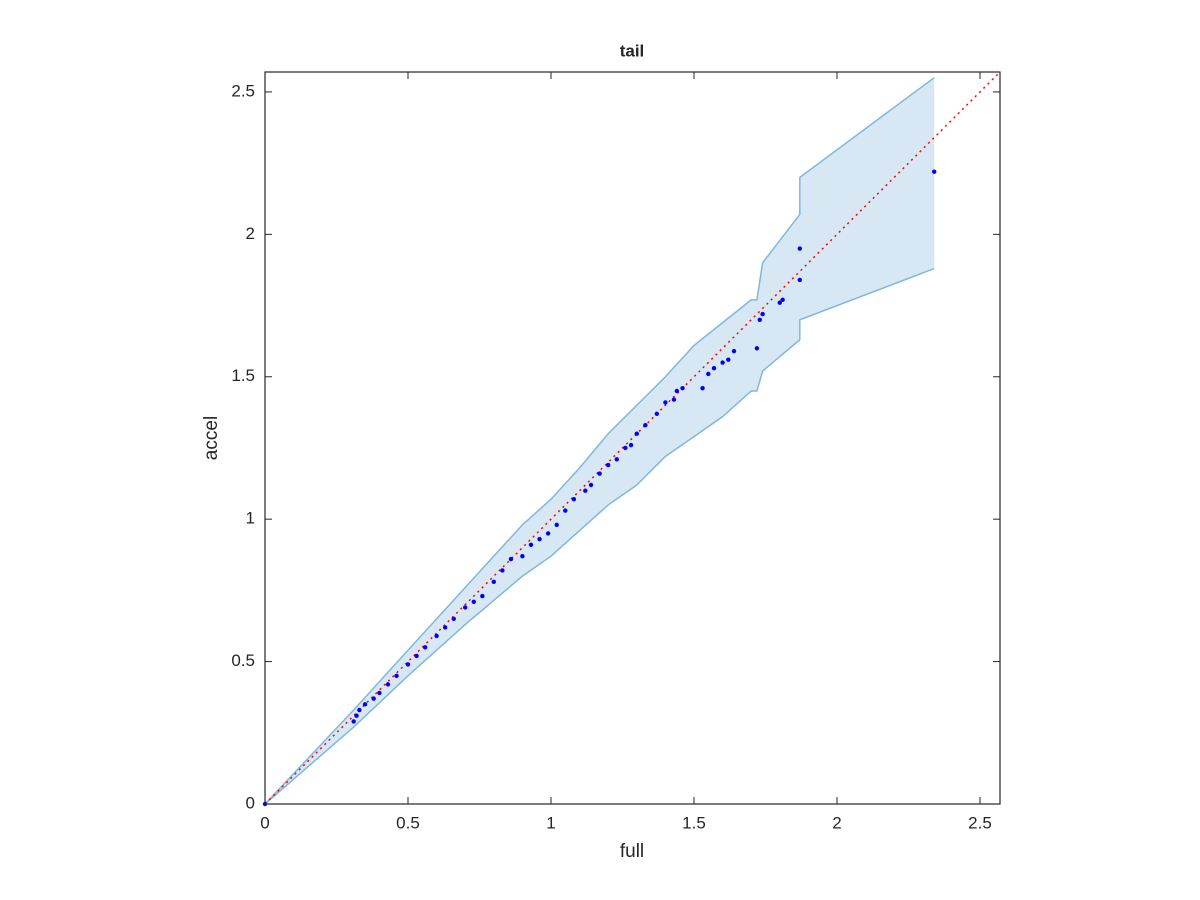 Image resolution: width=1200 pixels, height=900 pixels. Describe the element at coordinates (243, 375) in the screenshot. I see `y-tick-label: 1.5` at that location.